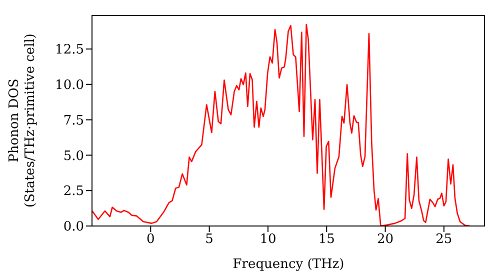 This screenshot has width=500, height=280. Describe the element at coordinates (73, 192) in the screenshot. I see `y-tick-label: 2.5` at that location.